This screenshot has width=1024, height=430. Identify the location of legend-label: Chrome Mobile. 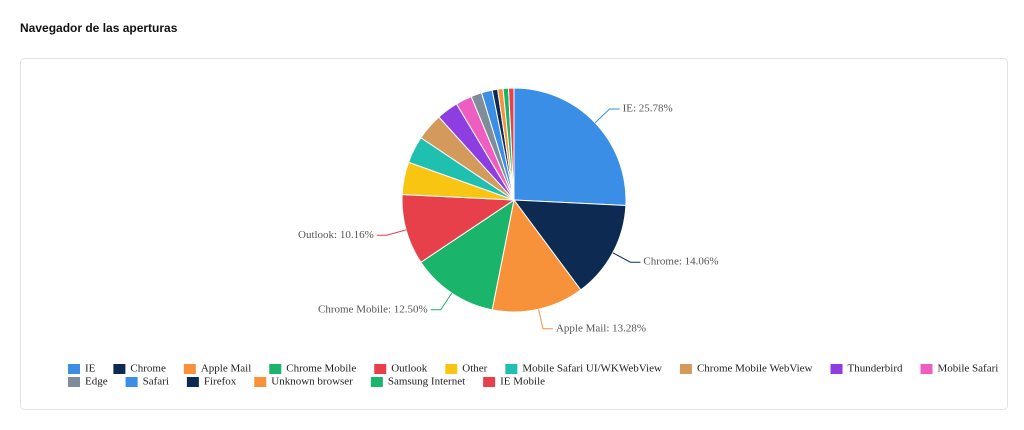
(321, 369).